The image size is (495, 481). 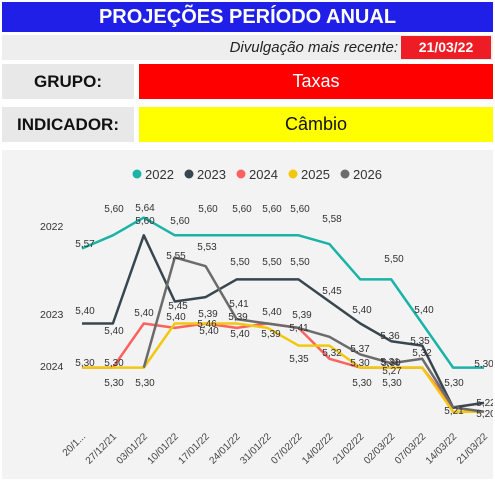 I want to click on x-tick-label: 14/02/22, so click(x=318, y=449).